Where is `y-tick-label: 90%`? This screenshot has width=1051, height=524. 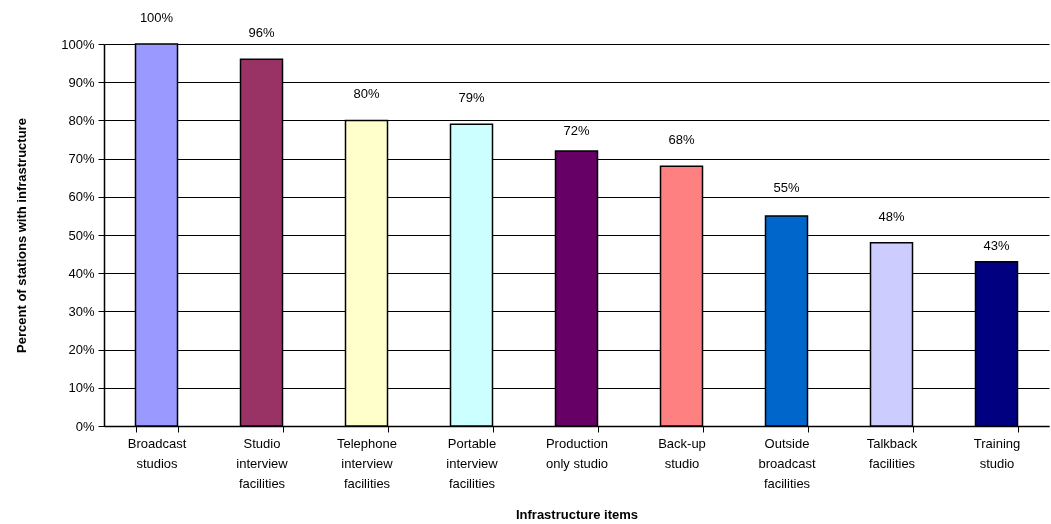
y-tick-label: 90% is located at coordinates (81, 82).